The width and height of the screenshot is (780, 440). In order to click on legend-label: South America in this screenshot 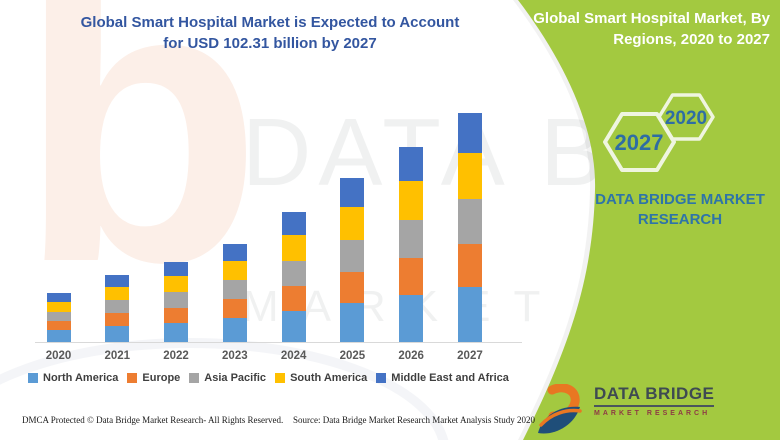, I will do `click(329, 378)`.